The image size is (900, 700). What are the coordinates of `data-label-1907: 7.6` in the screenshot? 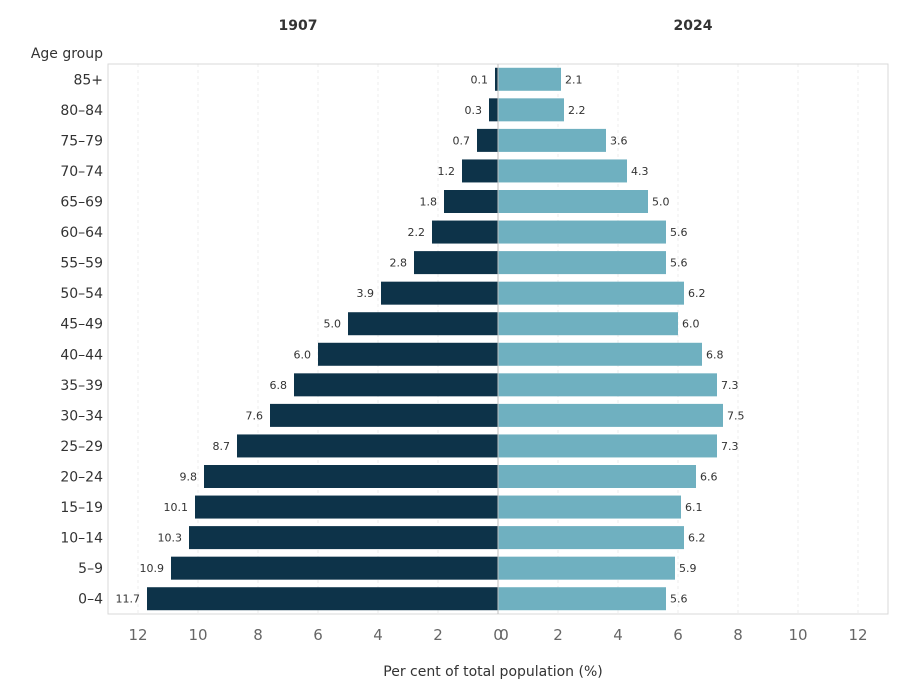 It's located at (255, 415).